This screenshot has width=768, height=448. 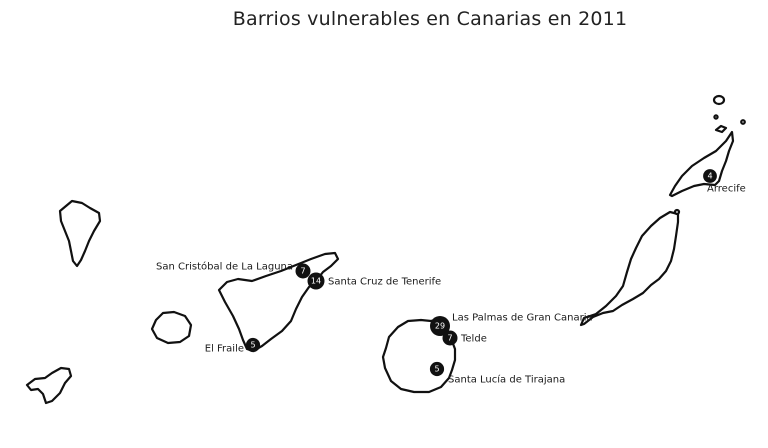 I want to click on marker-value-santa-cruz-de-tenerife: 14, so click(x=316, y=281).